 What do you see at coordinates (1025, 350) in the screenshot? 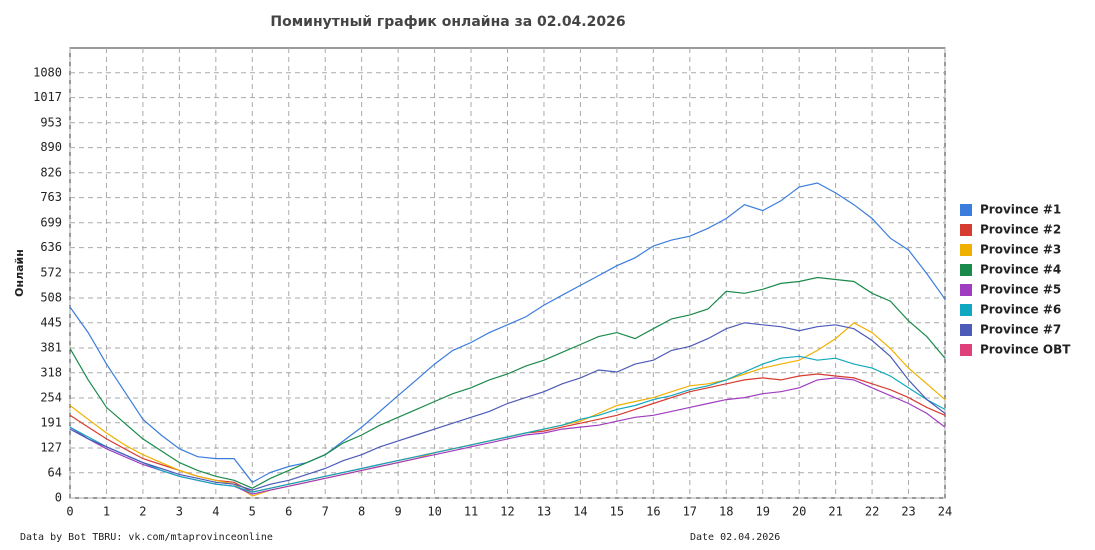
I see `legend-label: Province OBT` at bounding box center [1025, 350].